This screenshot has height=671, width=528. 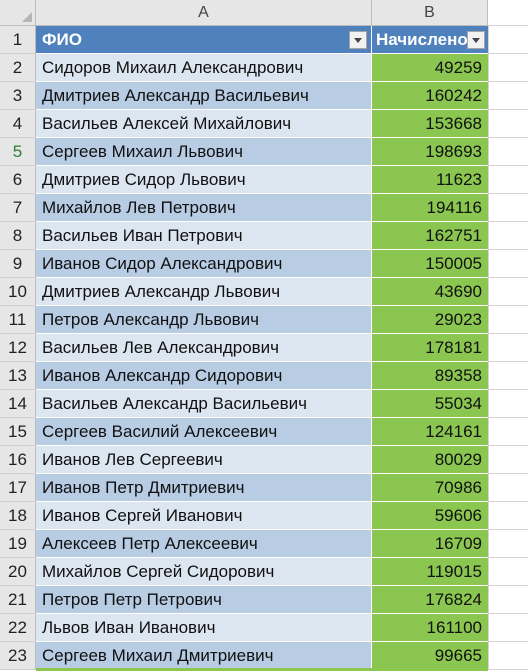 What do you see at coordinates (430, 68) in the screenshot?
I see `cell-accrued: 49259` at bounding box center [430, 68].